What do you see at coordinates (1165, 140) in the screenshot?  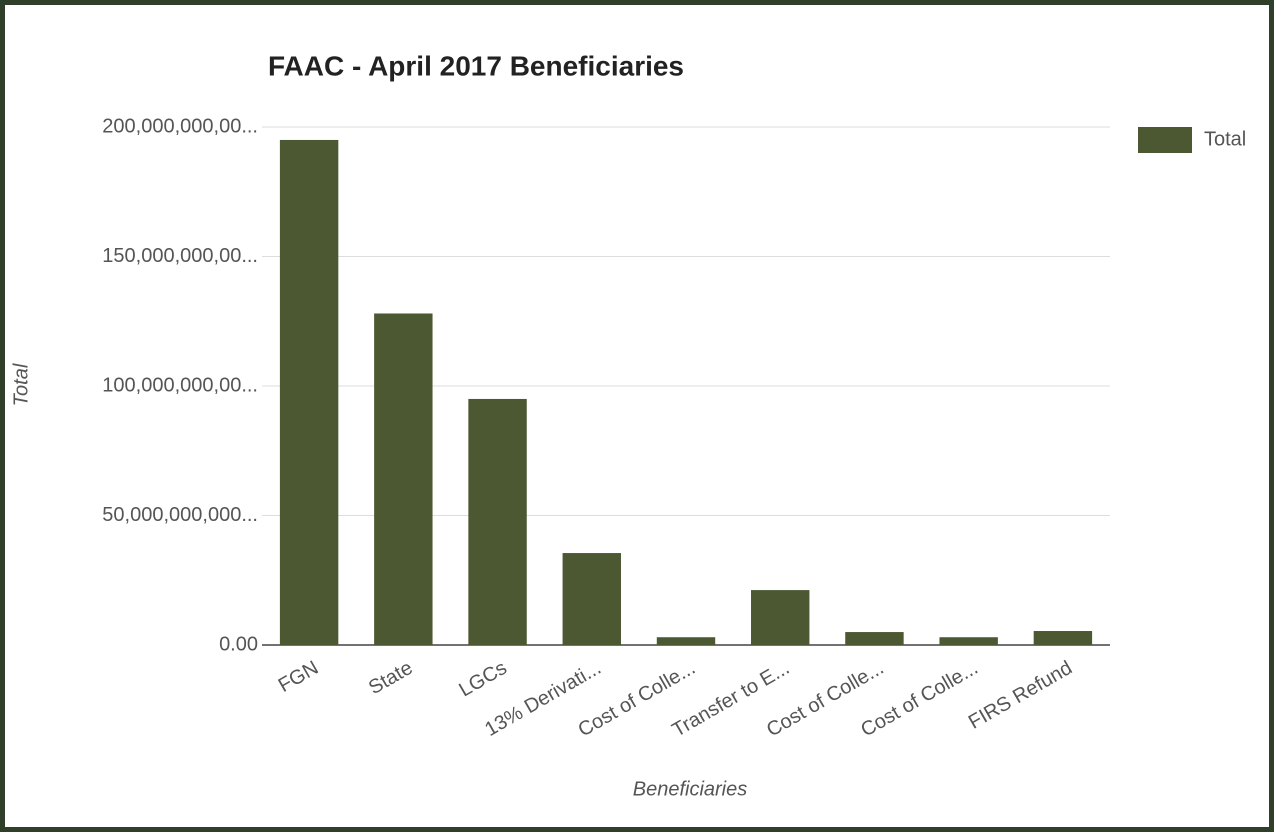 I see `legend-swatch` at bounding box center [1165, 140].